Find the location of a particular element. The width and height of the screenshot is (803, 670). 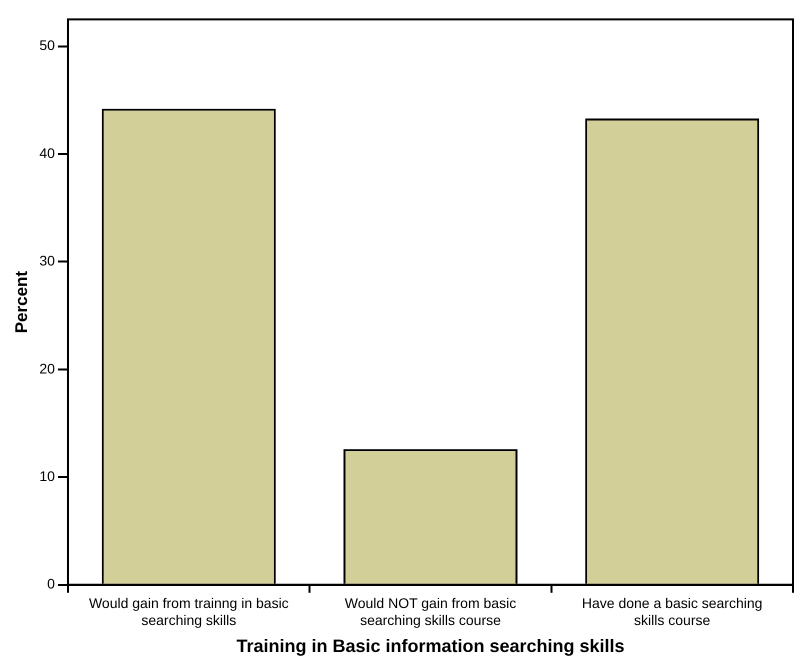

y-axis-title: Percent is located at coordinates (21, 302).